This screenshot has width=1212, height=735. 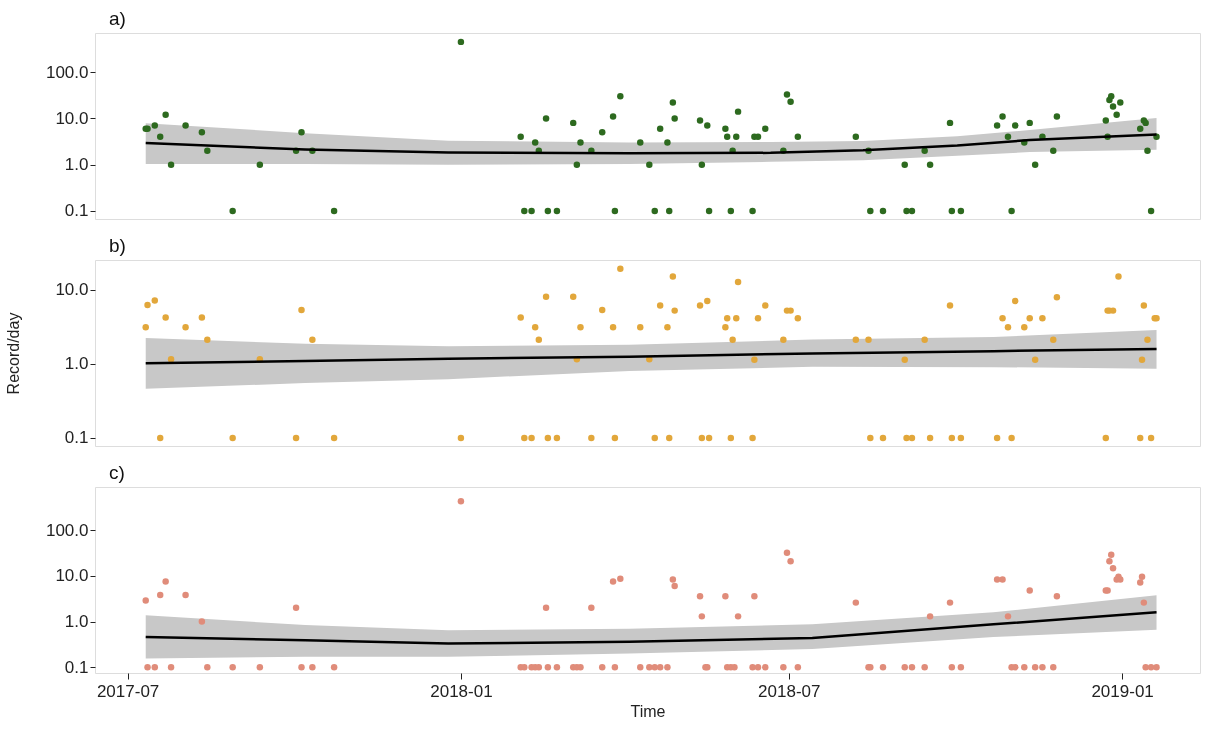 I want to click on x-tick-label: 2019-01, so click(x=1122, y=691).